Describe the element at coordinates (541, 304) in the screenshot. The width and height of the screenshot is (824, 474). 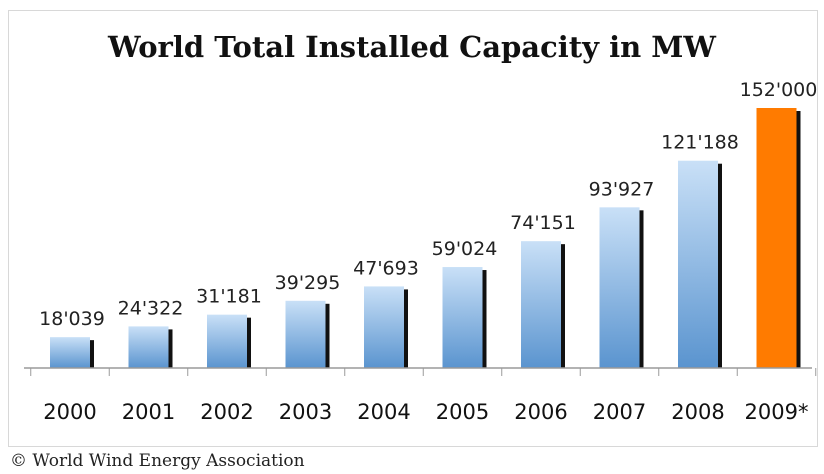
I see `bar-2006` at that location.